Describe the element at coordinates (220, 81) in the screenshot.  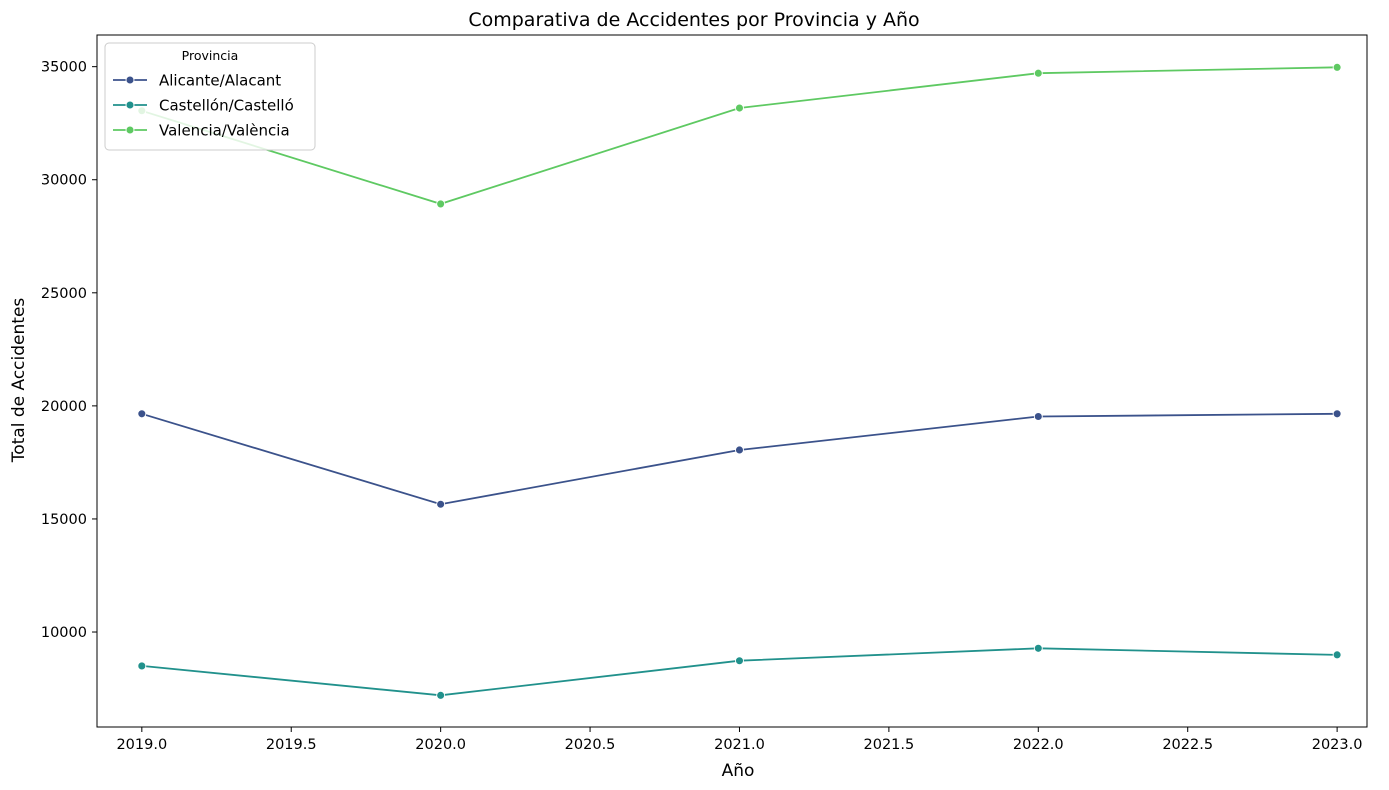
I see `legend-label: Alicante/Alacant` at that location.